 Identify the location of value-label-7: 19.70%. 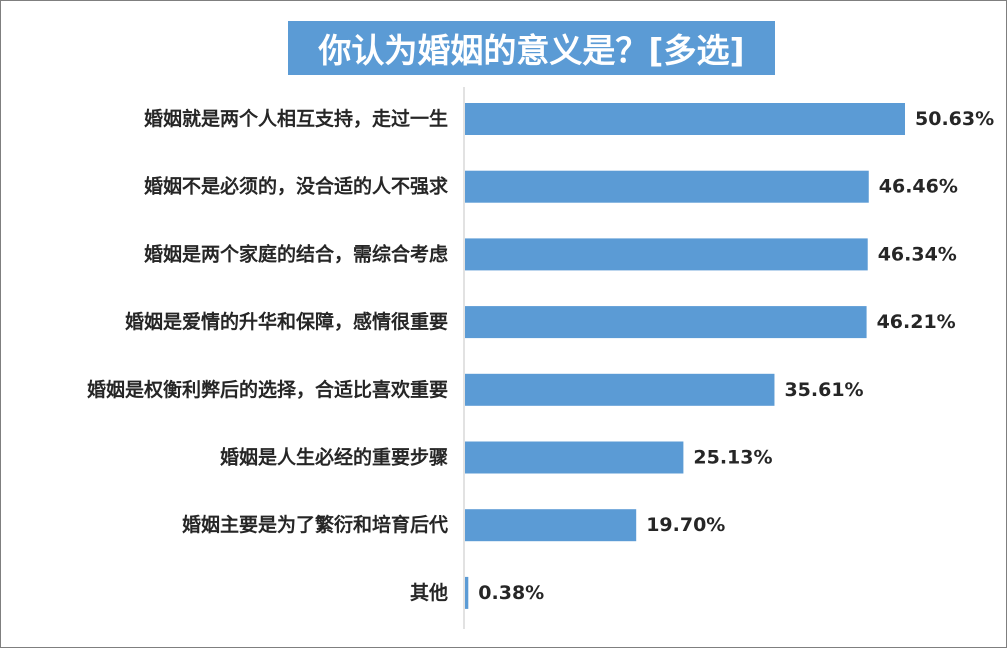
(685, 525).